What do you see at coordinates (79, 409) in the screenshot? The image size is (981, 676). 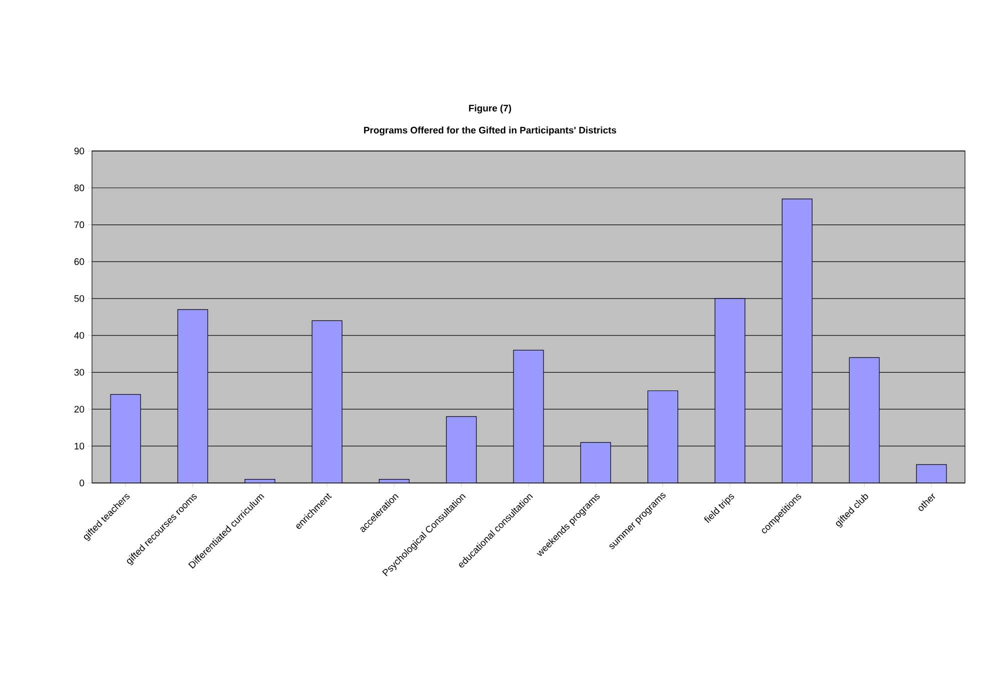 I see `y-tick-label: 20` at bounding box center [79, 409].